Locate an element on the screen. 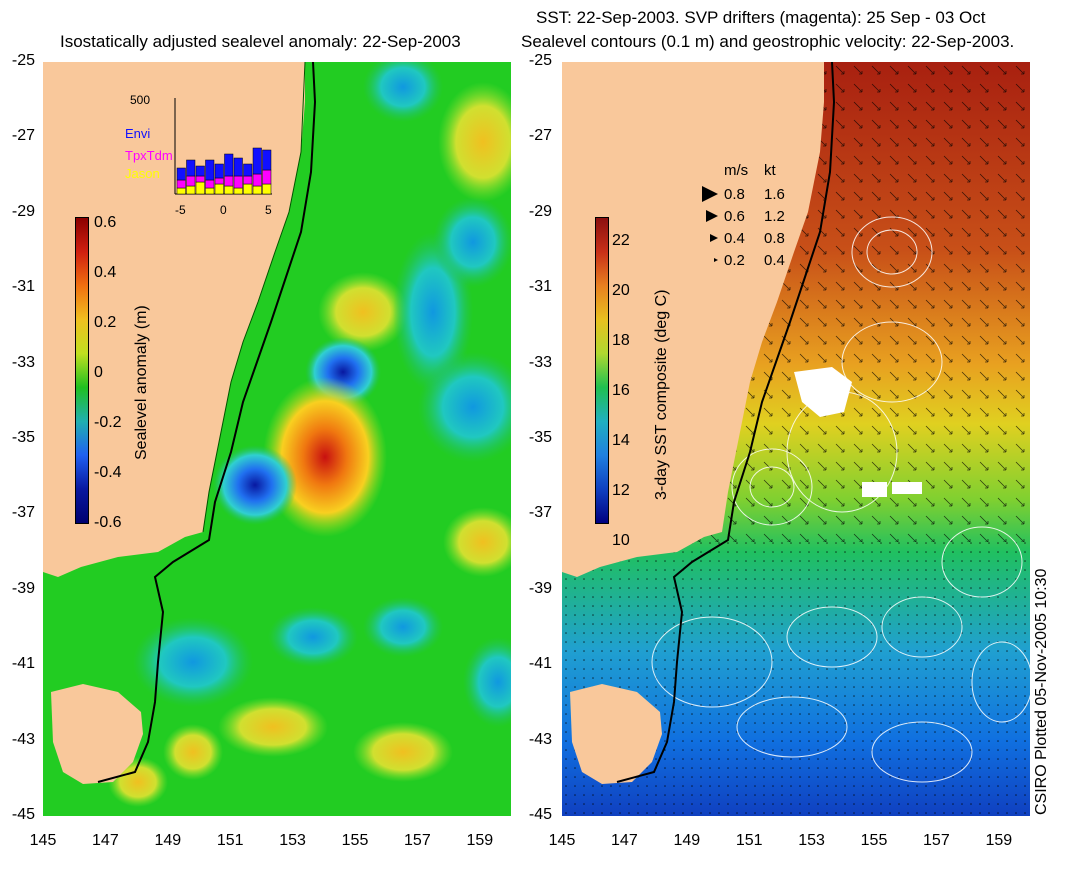  sst-colorbar is located at coordinates (602, 370).